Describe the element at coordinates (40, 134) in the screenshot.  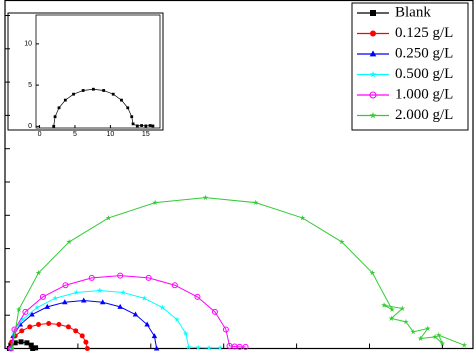
I see `x-tick-label: 0` at that location.